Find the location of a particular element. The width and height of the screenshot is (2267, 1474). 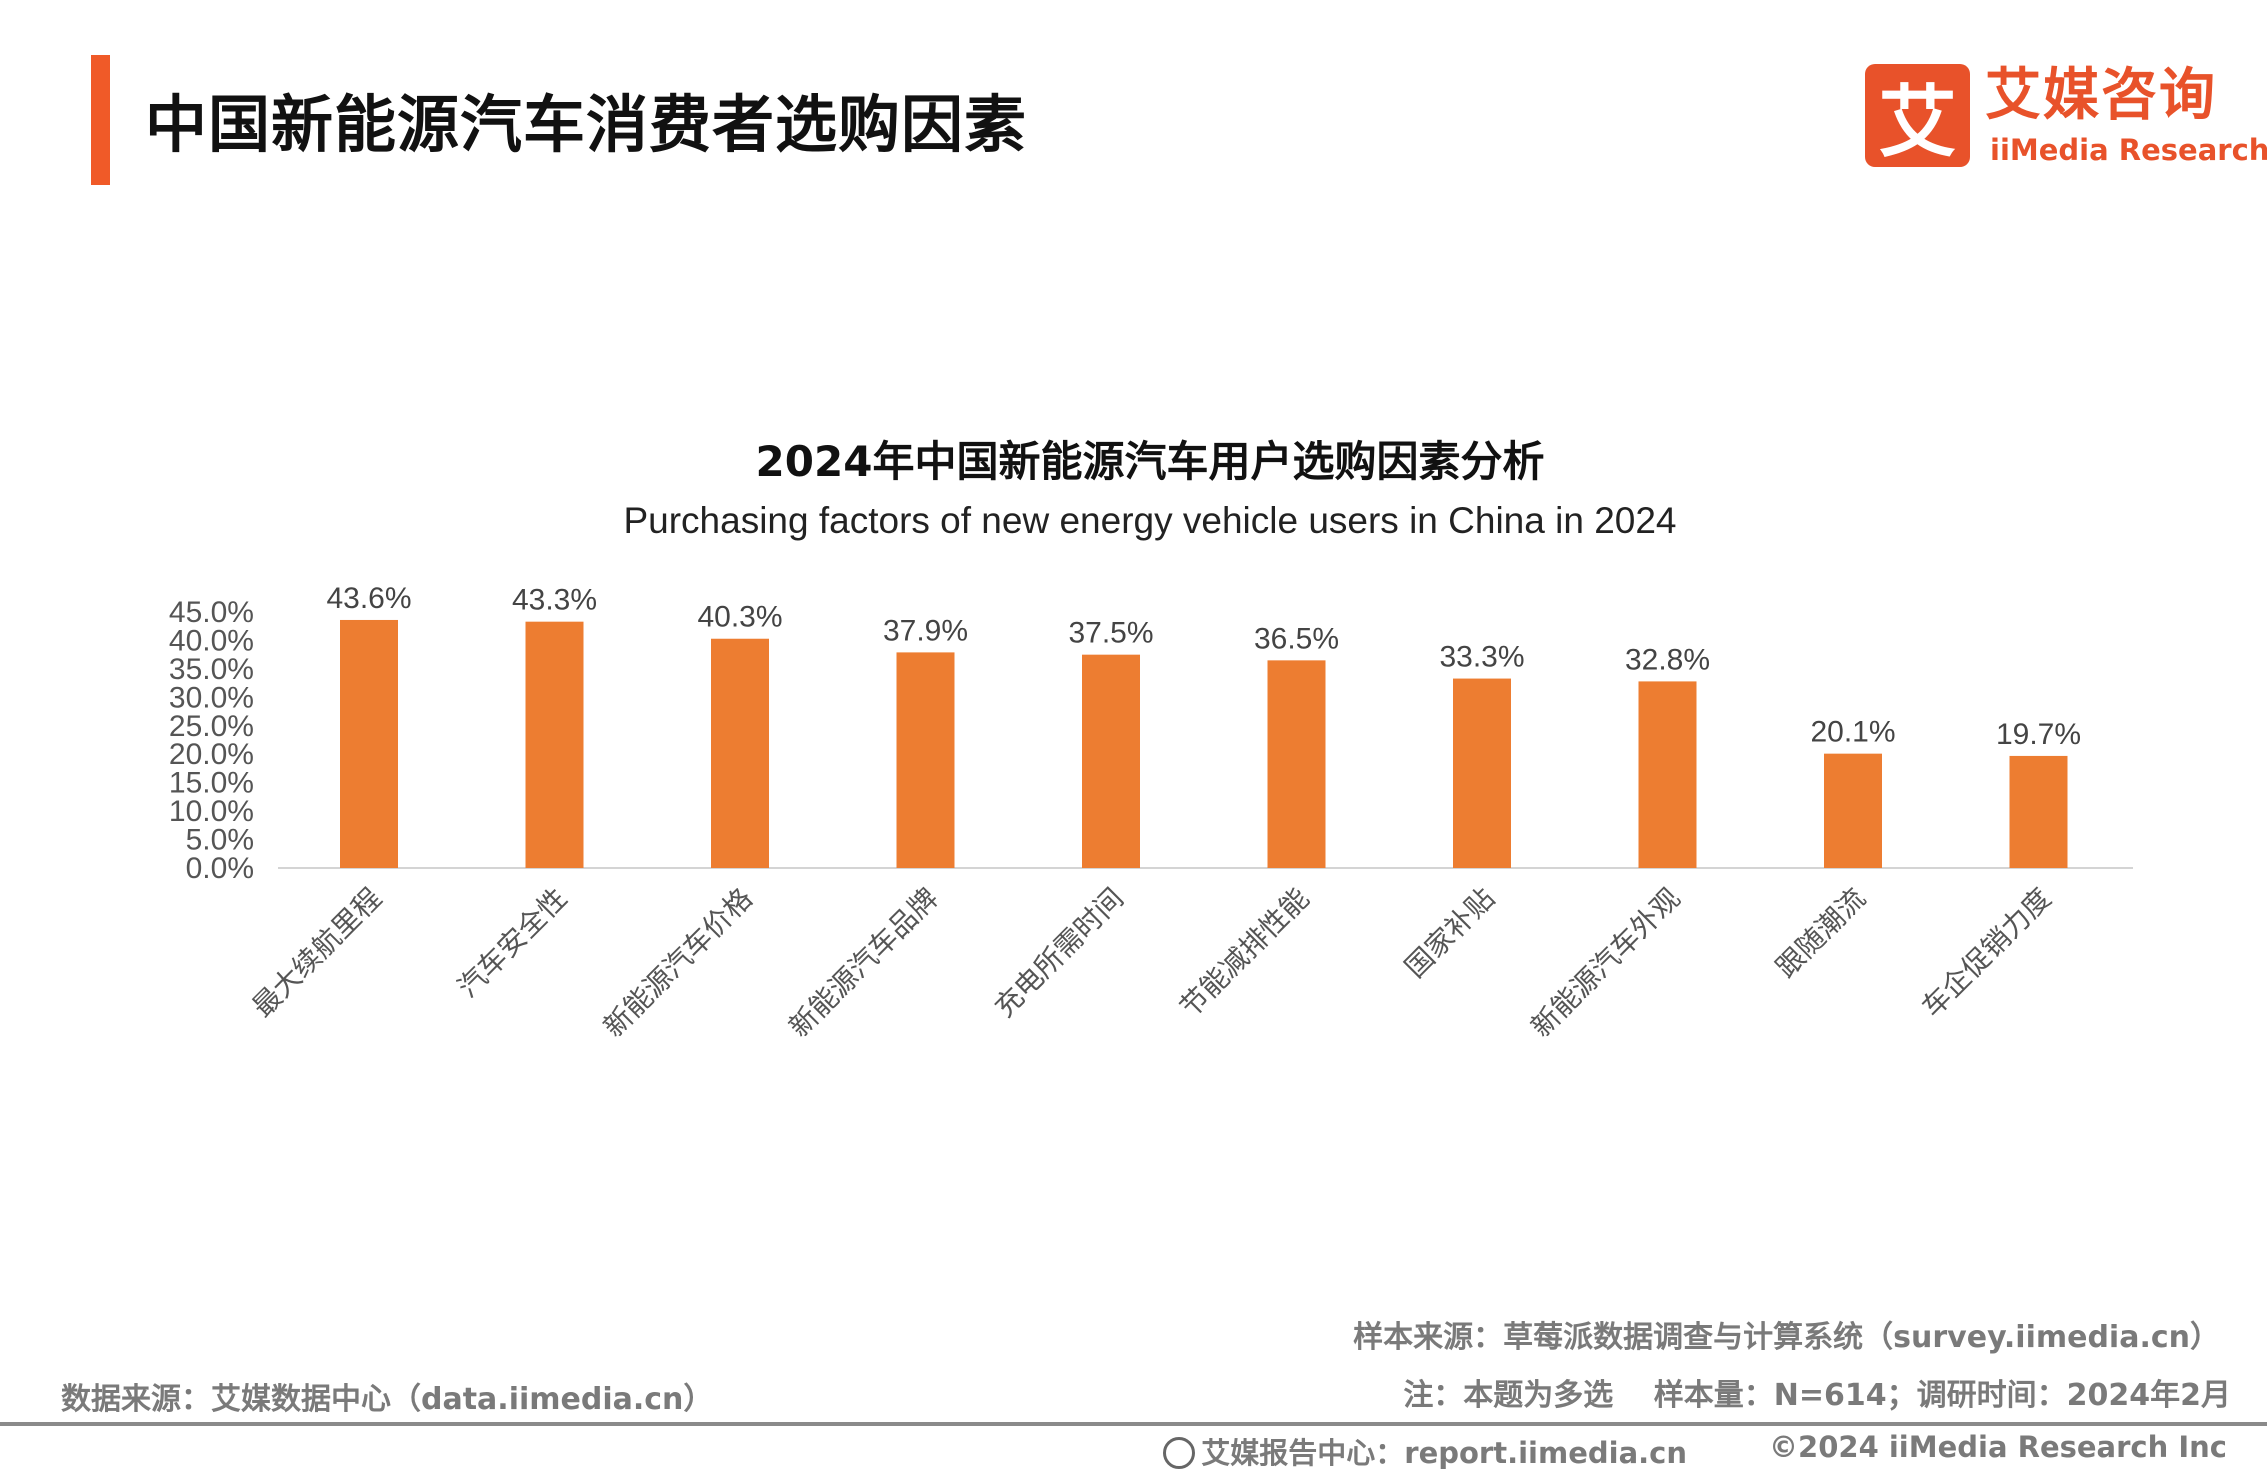

logo-mark: 艾 is located at coordinates (1917, 116).